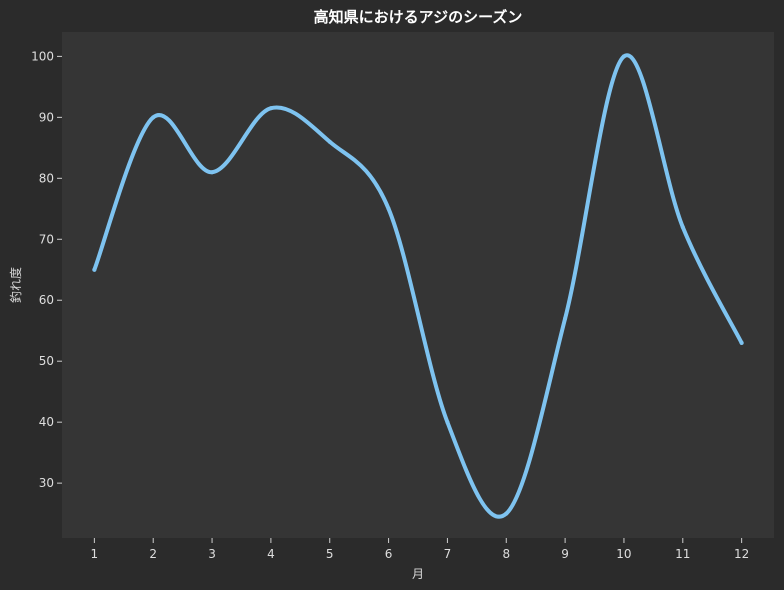  What do you see at coordinates (46, 178) in the screenshot?
I see `y-tick-label: 80` at bounding box center [46, 178].